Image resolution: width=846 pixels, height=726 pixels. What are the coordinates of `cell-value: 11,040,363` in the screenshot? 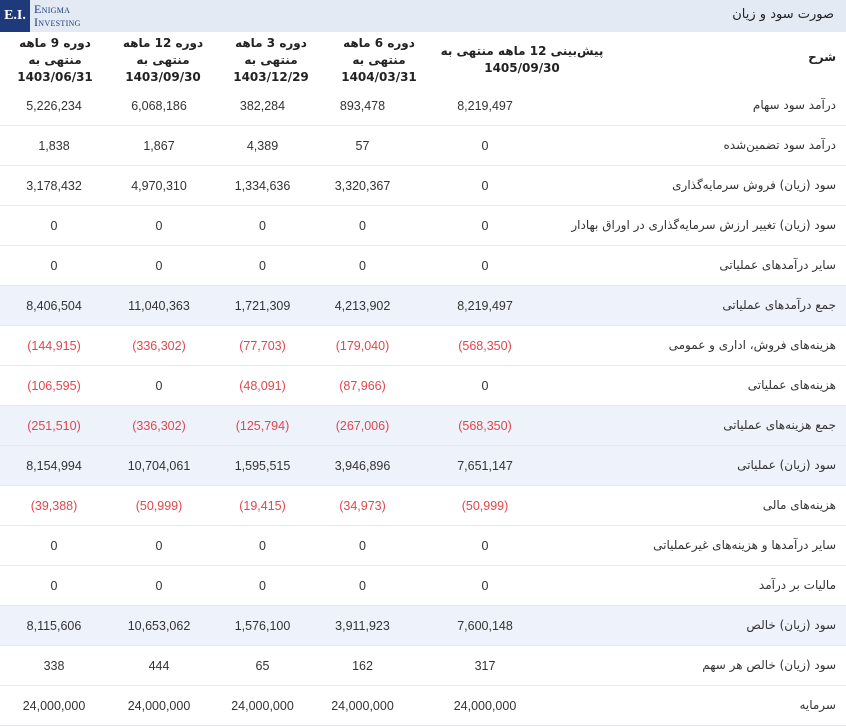 It's located at (159, 305).